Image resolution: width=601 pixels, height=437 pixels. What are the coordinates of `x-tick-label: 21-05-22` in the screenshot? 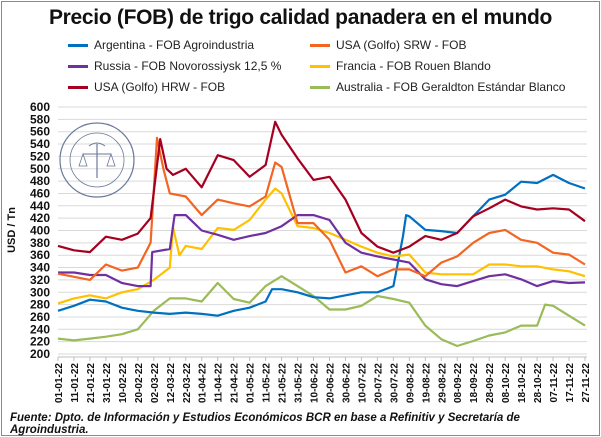 It's located at (283, 383).